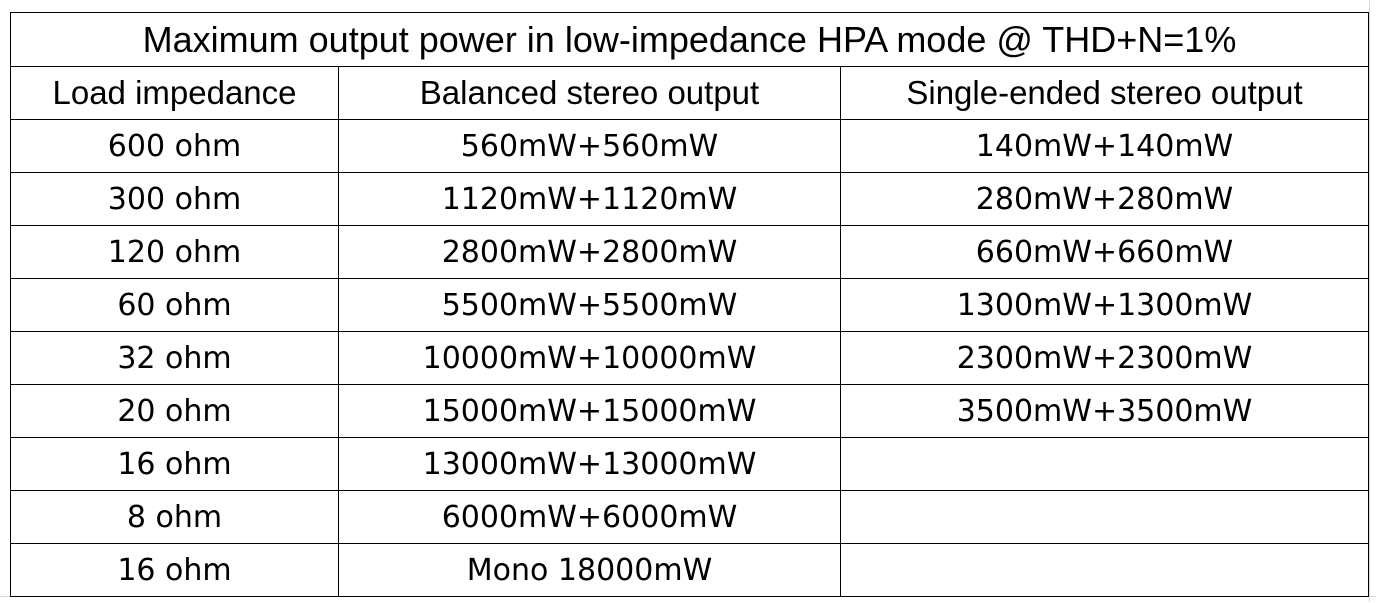 The image size is (1376, 603). I want to click on table-row: 120 ohm 2800mW+2800mW 660mW+660mW, so click(690, 252).